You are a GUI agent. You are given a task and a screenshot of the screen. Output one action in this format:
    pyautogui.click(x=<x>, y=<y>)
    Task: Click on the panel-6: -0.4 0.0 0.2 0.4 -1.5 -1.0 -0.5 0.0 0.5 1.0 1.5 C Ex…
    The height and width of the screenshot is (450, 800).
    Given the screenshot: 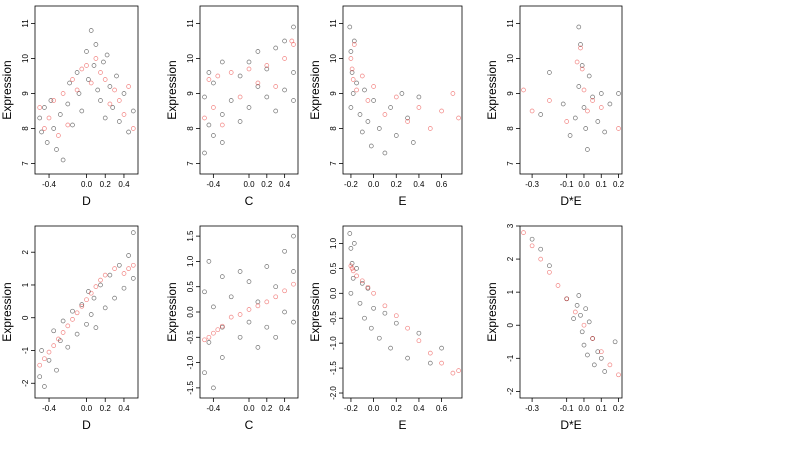 What is the action you would take?
    pyautogui.click(x=232, y=328)
    